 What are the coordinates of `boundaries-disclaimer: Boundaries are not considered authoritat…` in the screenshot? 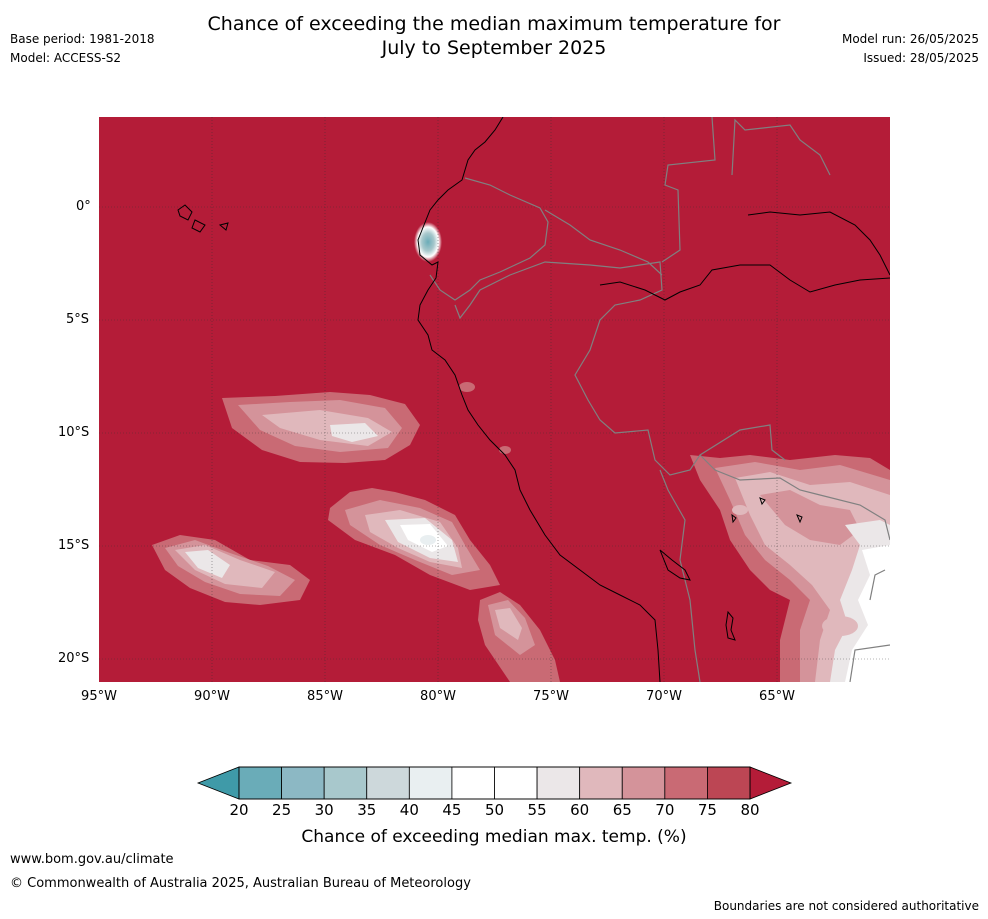 It's located at (846, 906).